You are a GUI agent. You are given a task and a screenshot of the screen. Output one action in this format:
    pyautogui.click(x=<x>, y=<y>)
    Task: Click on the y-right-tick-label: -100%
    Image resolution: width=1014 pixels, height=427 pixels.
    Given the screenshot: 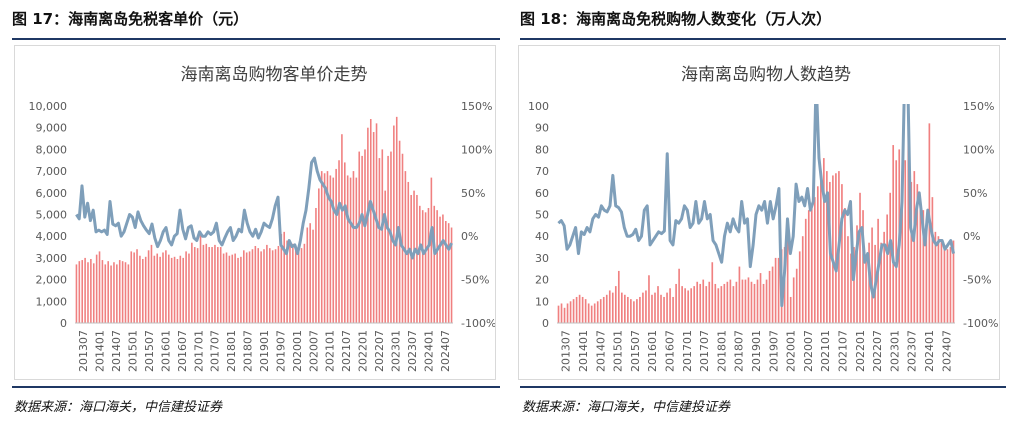 What is the action you would take?
    pyautogui.click(x=980, y=323)
    